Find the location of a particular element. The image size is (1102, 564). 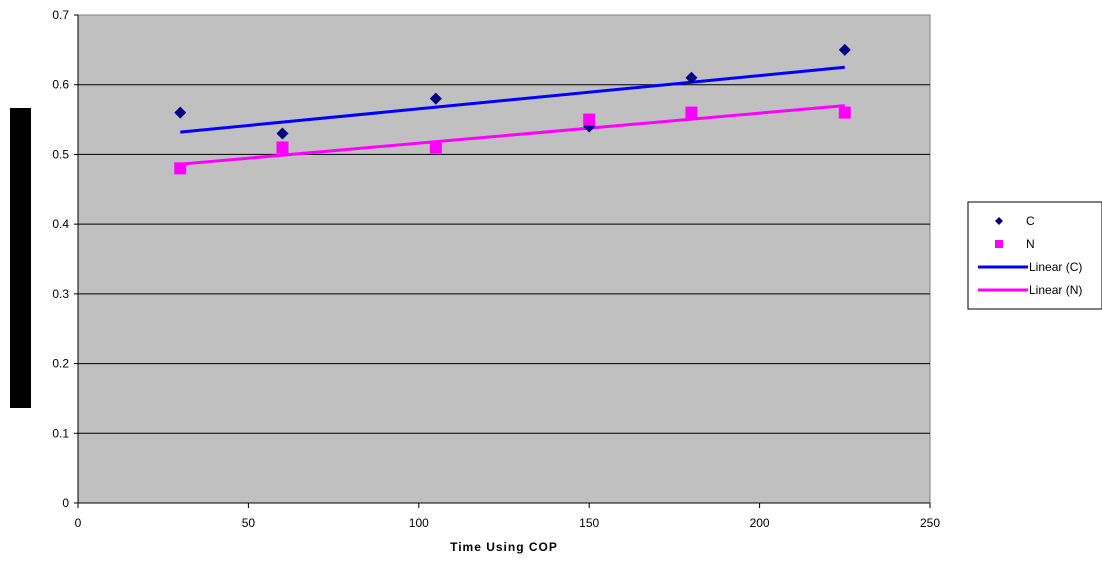

trendlines is located at coordinates (512, 115).